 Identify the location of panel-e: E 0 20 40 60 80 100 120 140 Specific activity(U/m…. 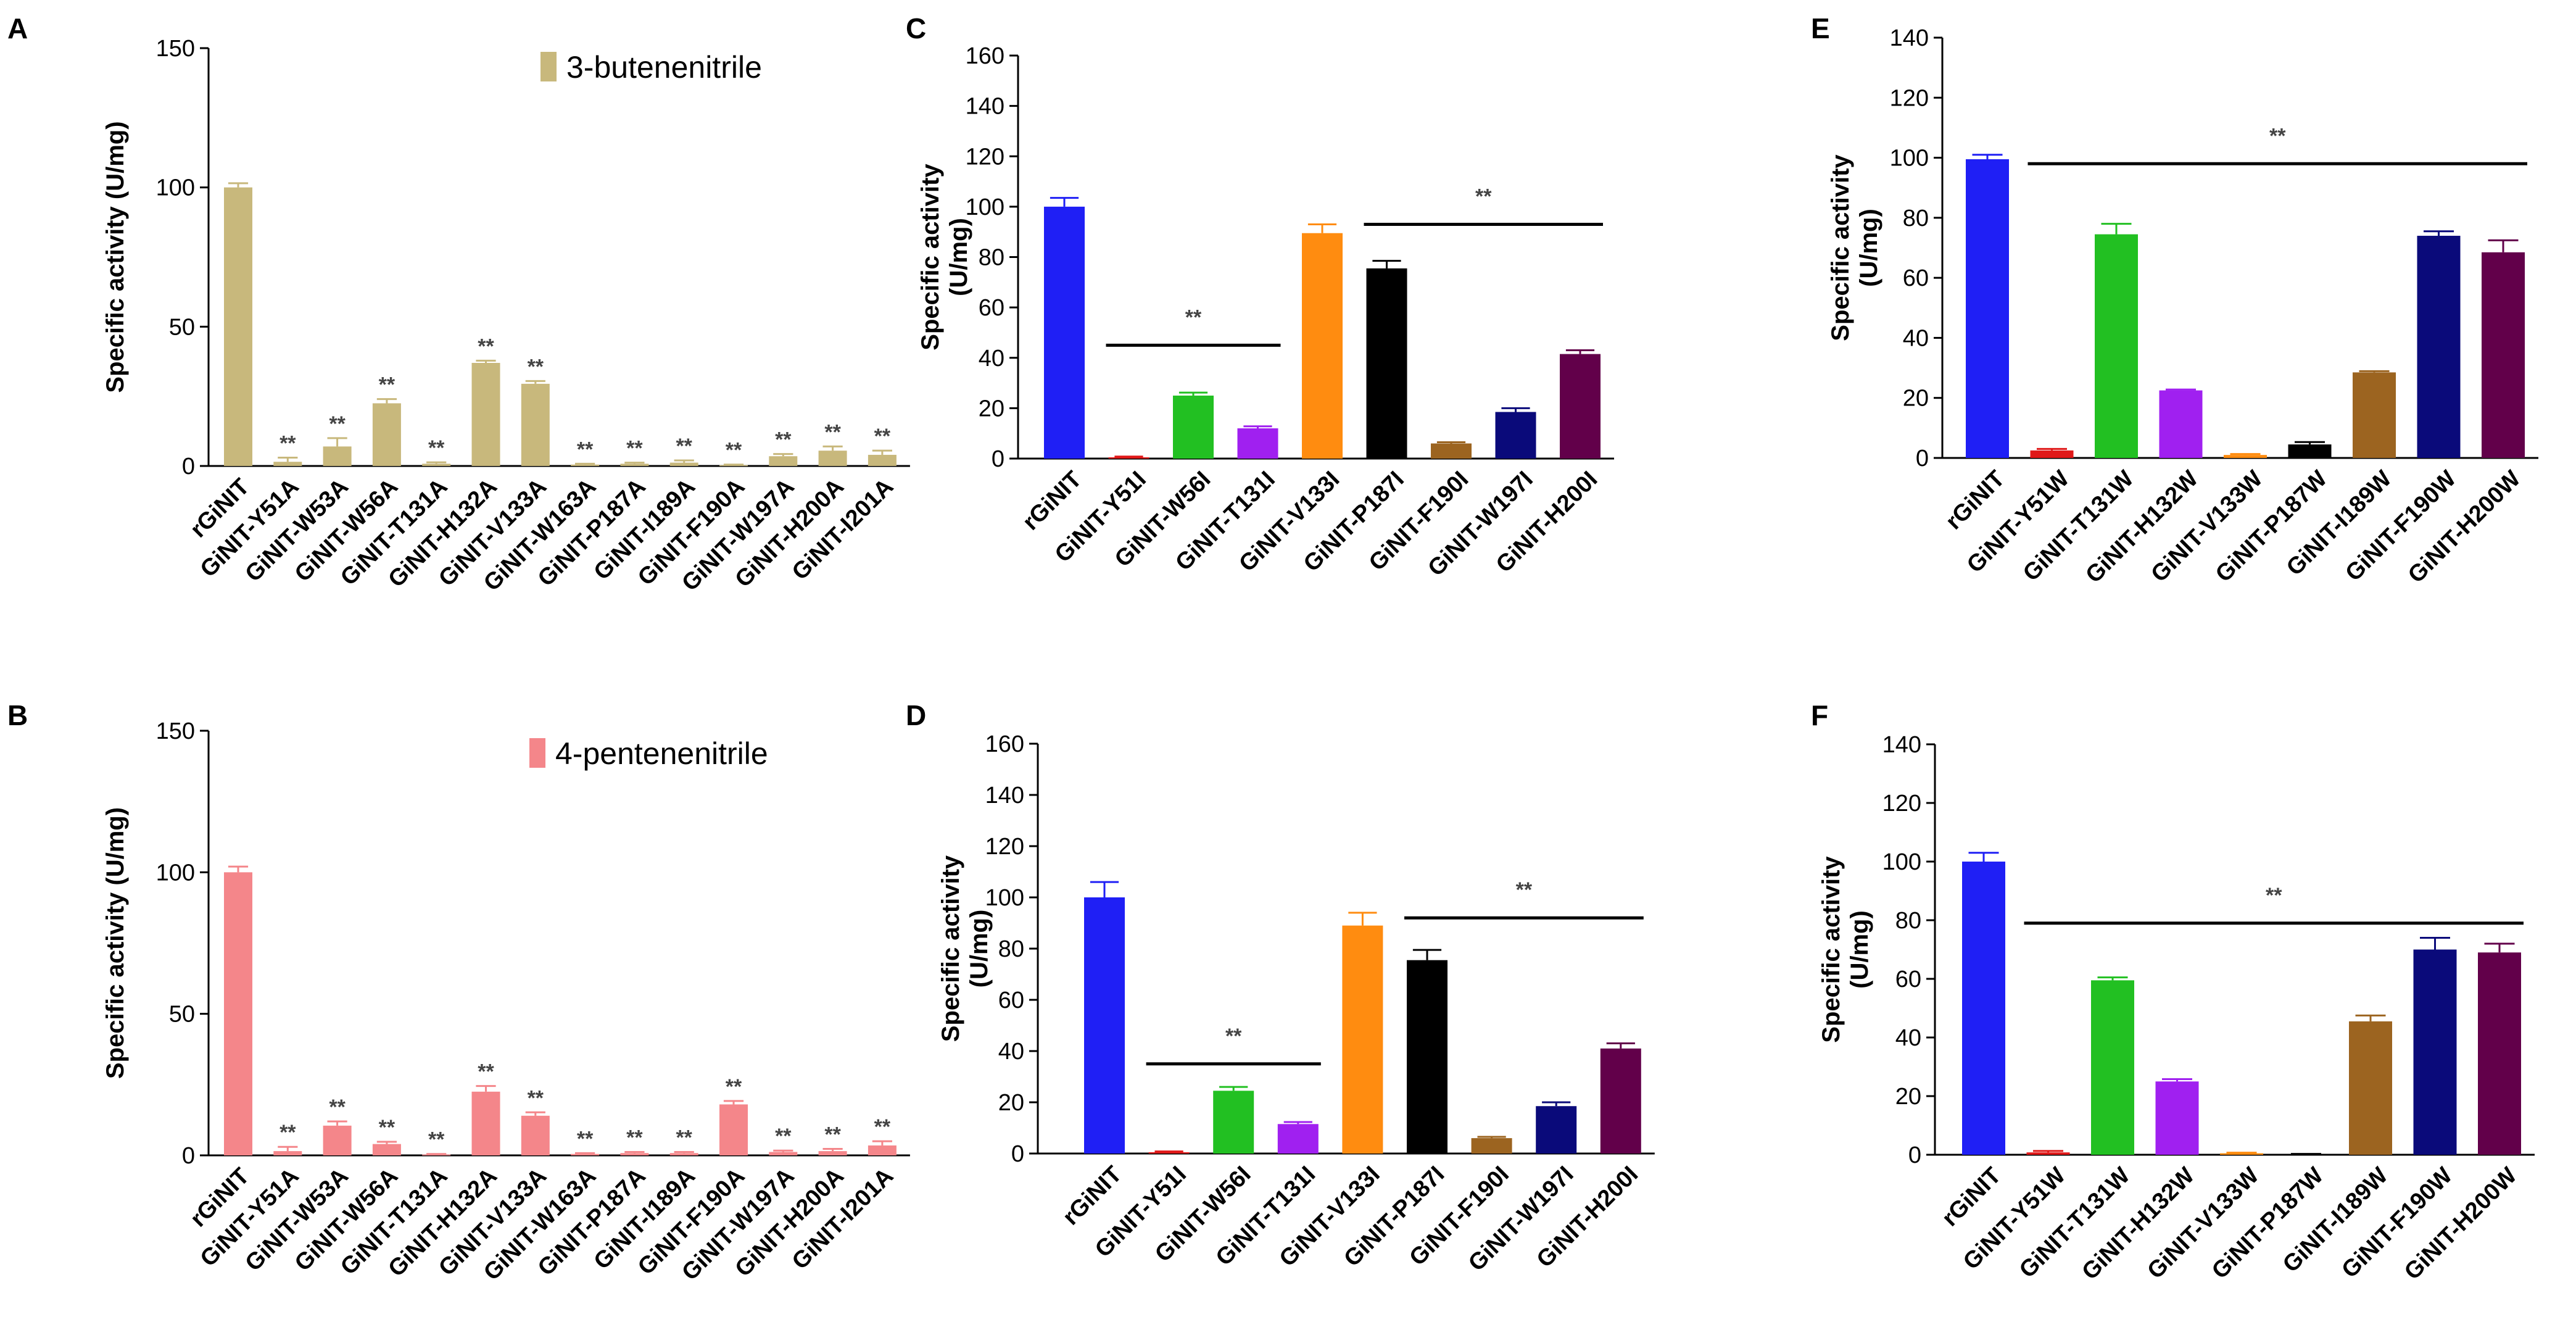
(2174, 300).